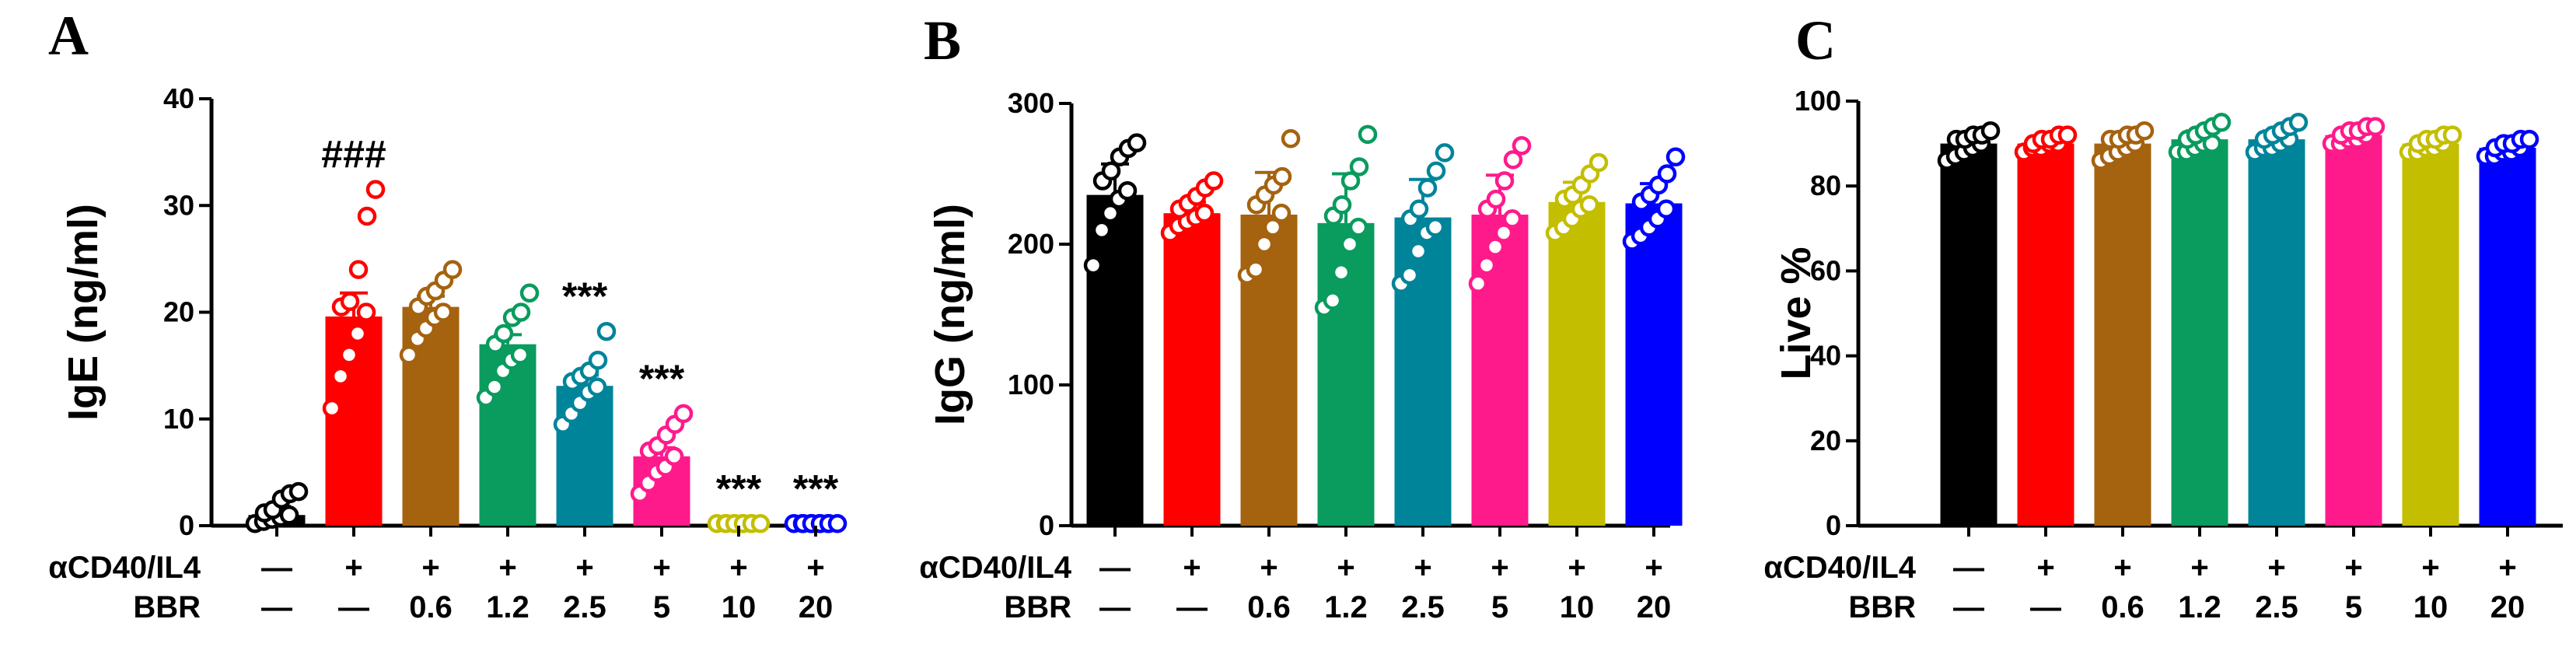 This screenshot has height=654, width=2576. I want to click on panel-letter: A, so click(68, 36).